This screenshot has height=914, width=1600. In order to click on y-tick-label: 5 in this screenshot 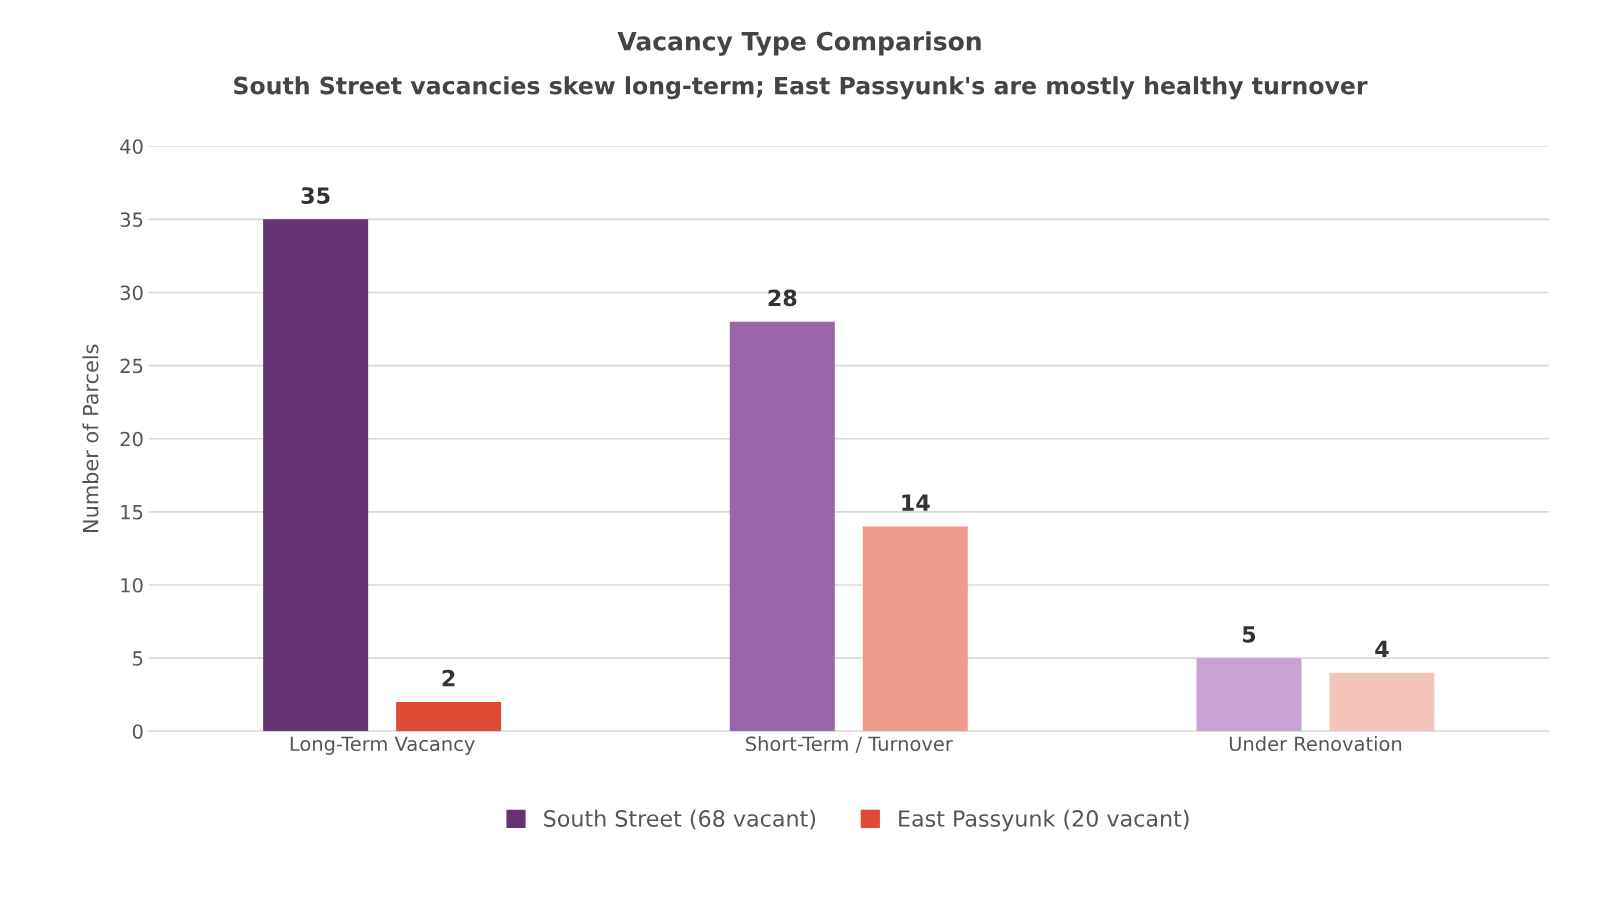, I will do `click(138, 658)`.